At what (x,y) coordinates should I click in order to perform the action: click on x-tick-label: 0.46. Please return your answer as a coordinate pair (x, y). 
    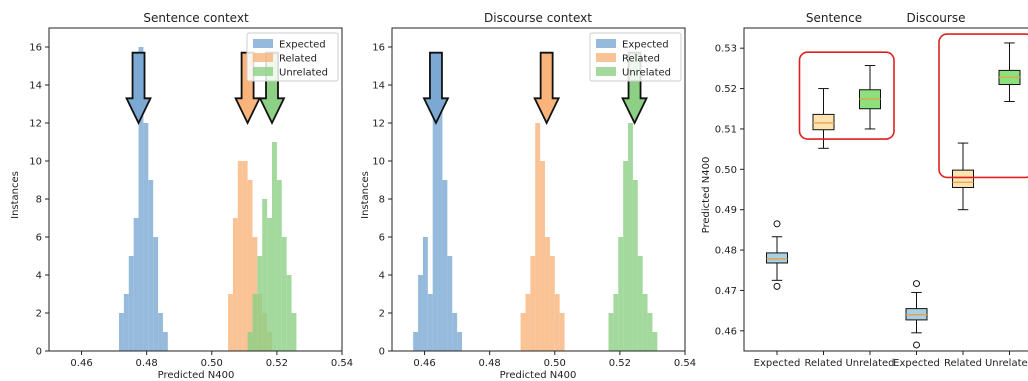
    Looking at the image, I should click on (424, 363).